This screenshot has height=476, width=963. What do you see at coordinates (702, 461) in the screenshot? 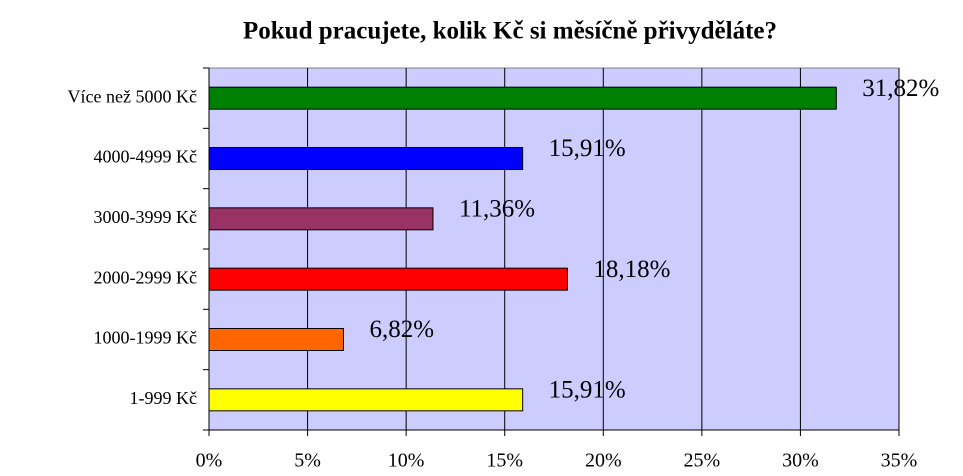
I see `x-tick-label: 25%` at bounding box center [702, 461].